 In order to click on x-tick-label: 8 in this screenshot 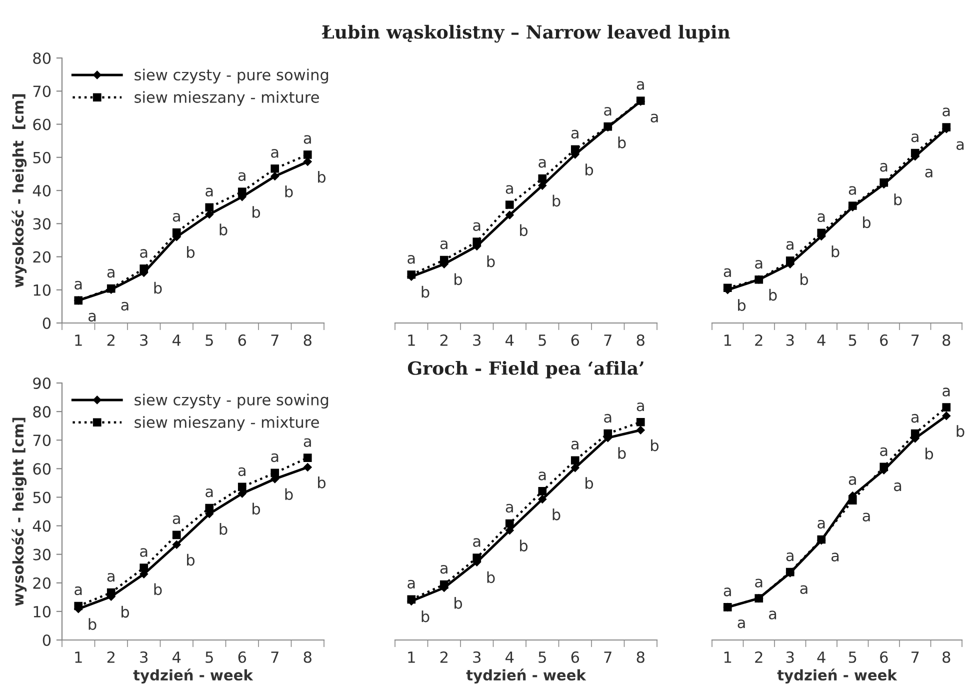, I will do `click(308, 657)`.